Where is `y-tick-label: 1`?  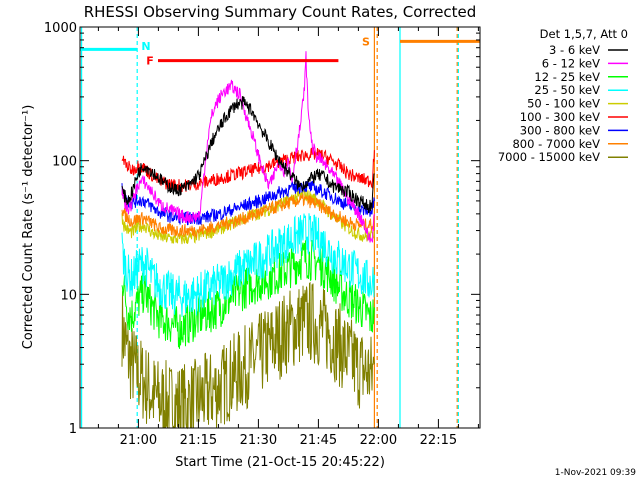
y-tick-label: 1 is located at coordinates (73, 429).